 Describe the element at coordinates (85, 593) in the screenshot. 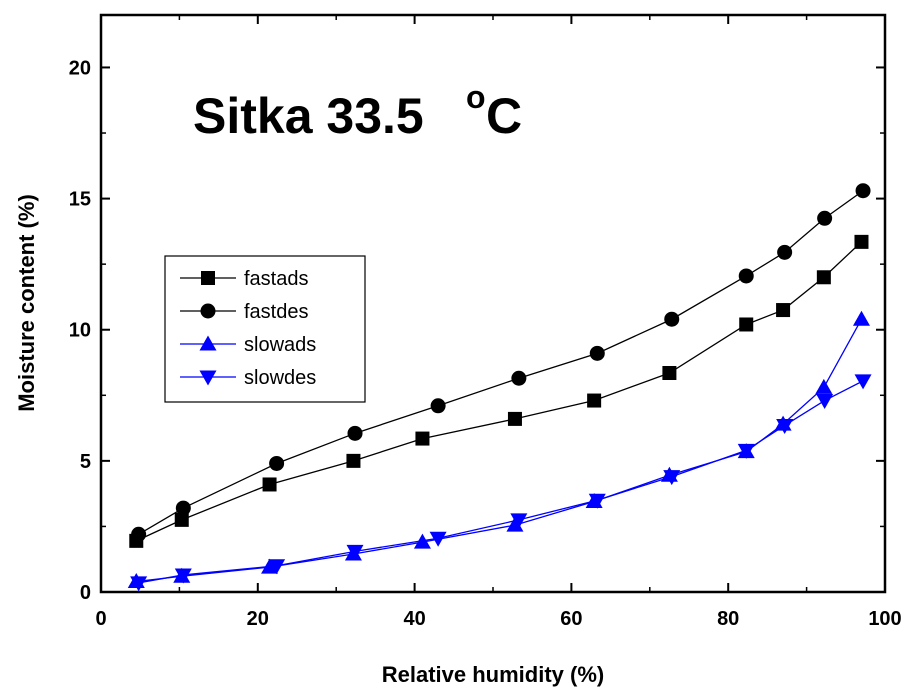

I see `y-tick-label: 0` at that location.